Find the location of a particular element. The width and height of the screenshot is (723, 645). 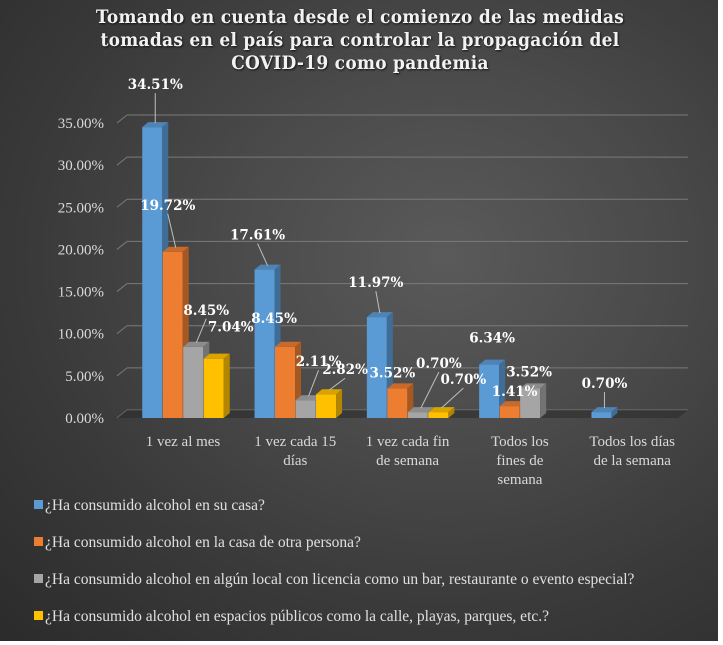

y-tick-label: 30.00% is located at coordinates (81, 166).